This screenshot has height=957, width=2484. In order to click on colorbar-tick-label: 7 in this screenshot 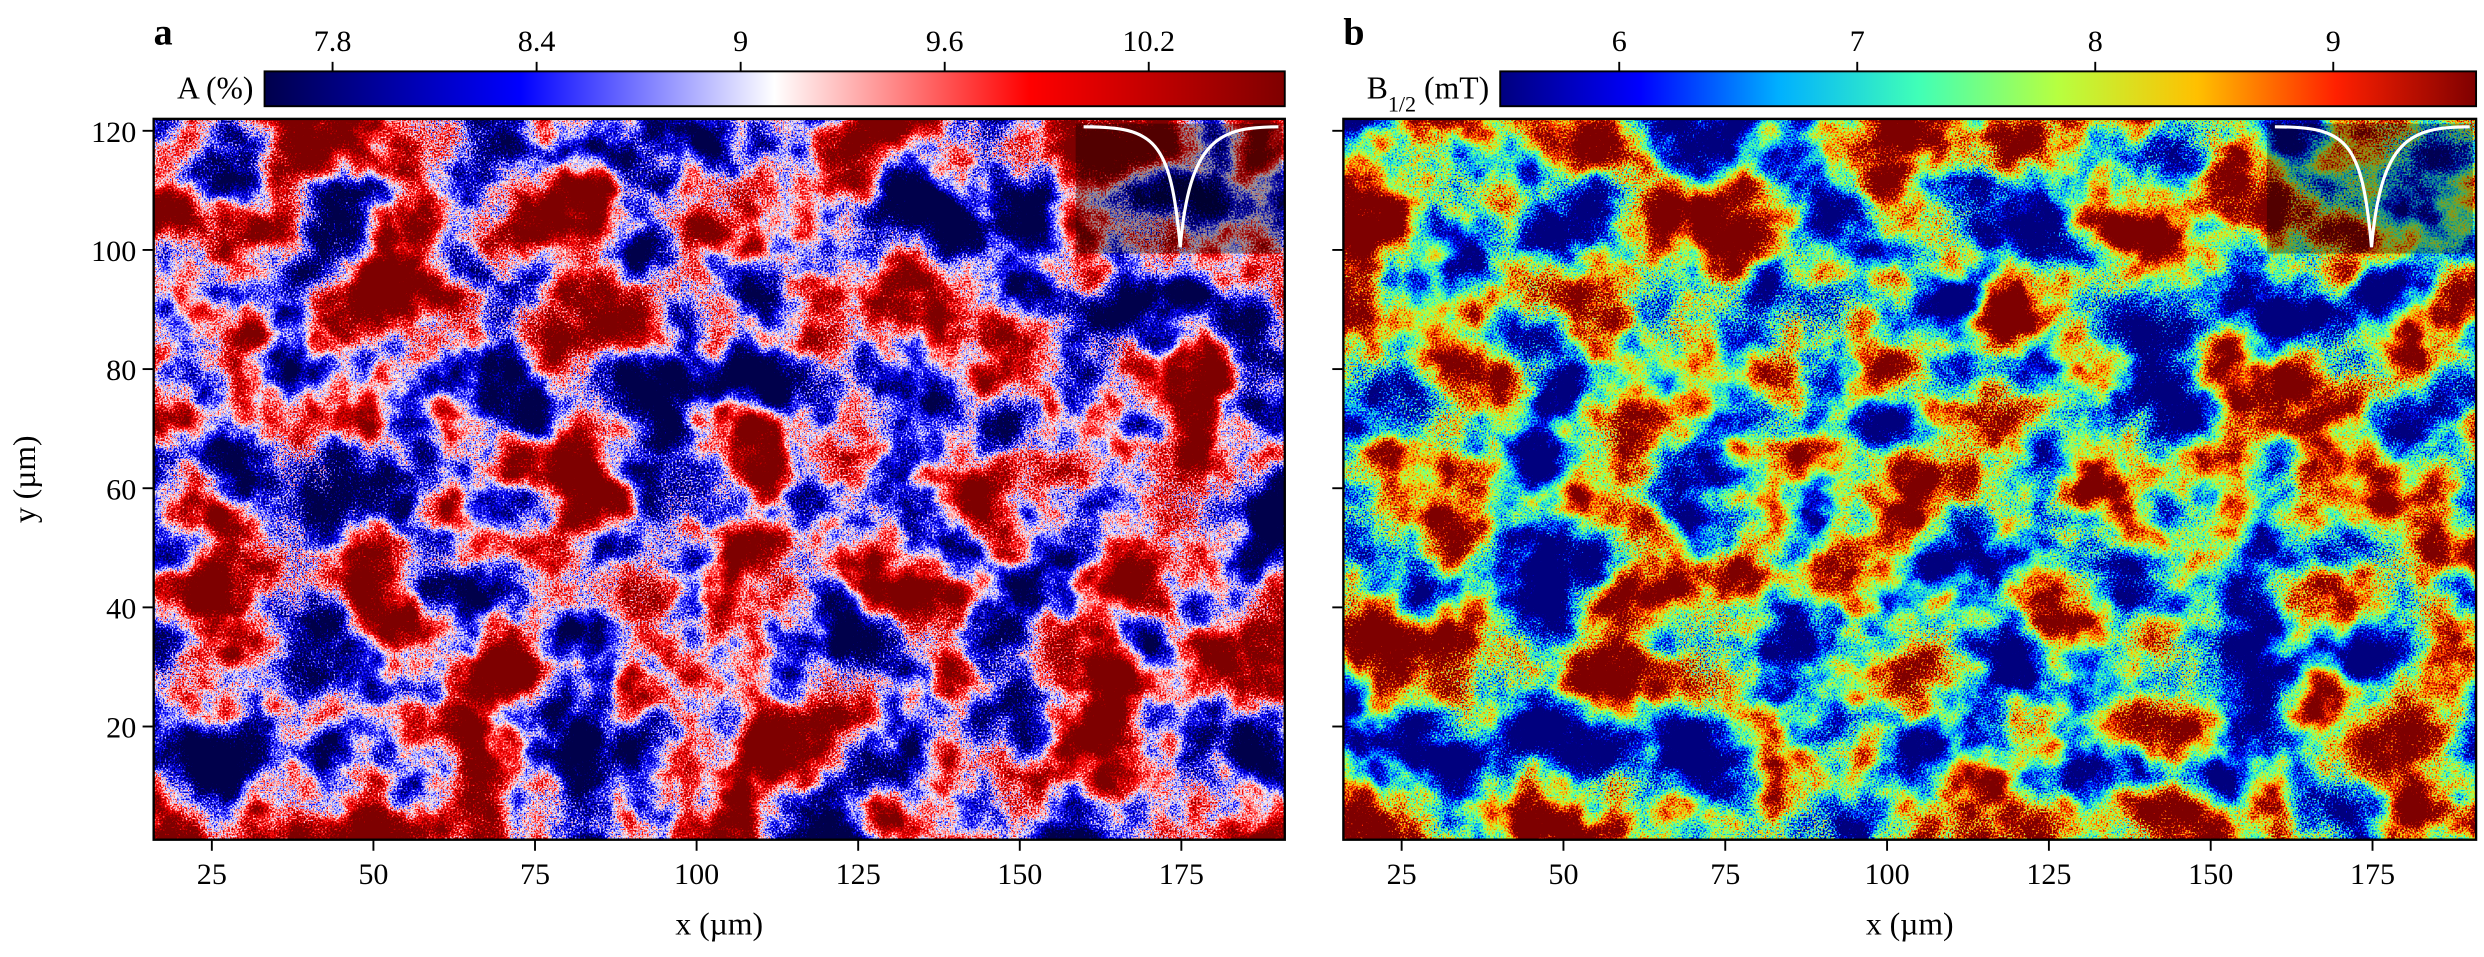, I will do `click(1857, 41)`.